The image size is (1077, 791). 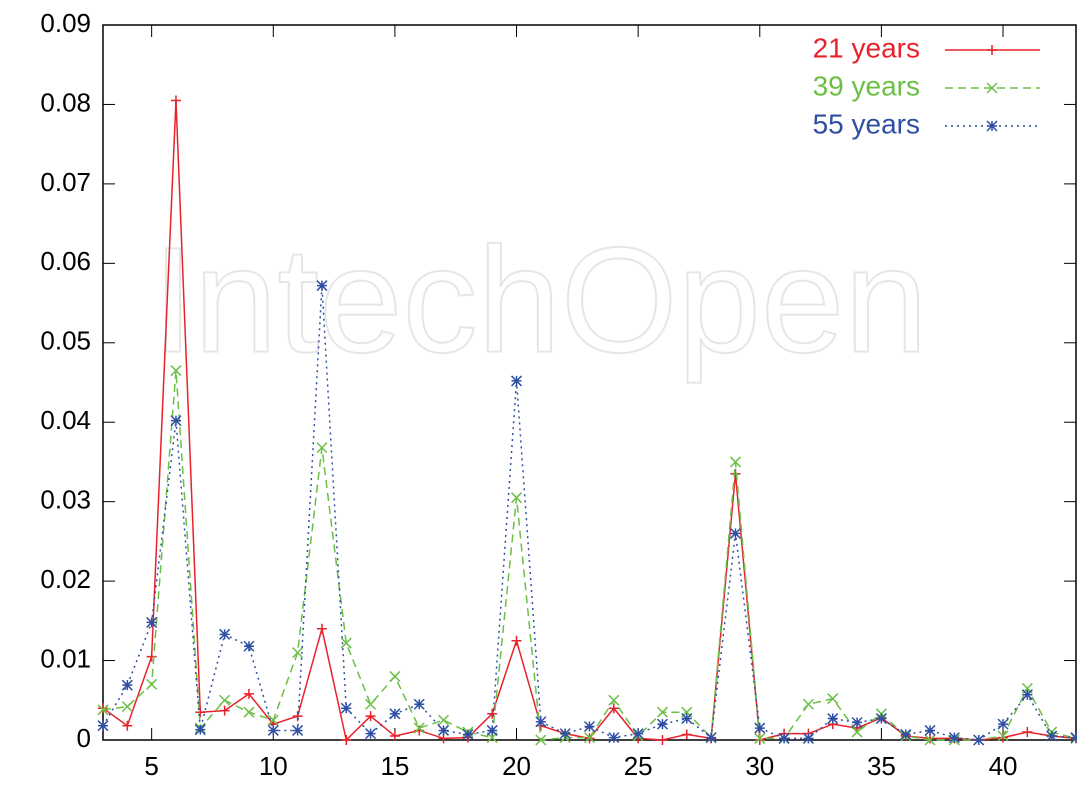 I want to click on x-tick-label: 35, so click(x=881, y=766).